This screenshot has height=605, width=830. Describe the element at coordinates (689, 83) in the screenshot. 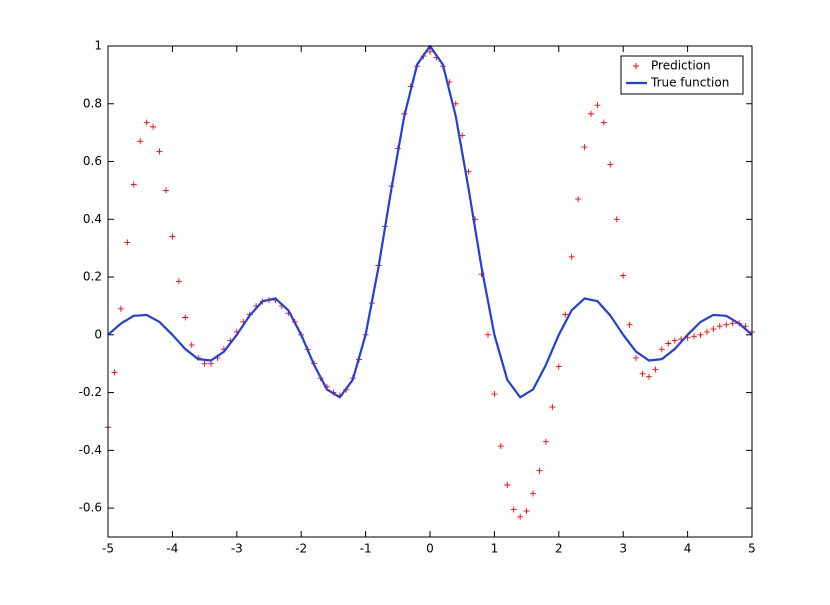

I see `legend-label: True function` at that location.